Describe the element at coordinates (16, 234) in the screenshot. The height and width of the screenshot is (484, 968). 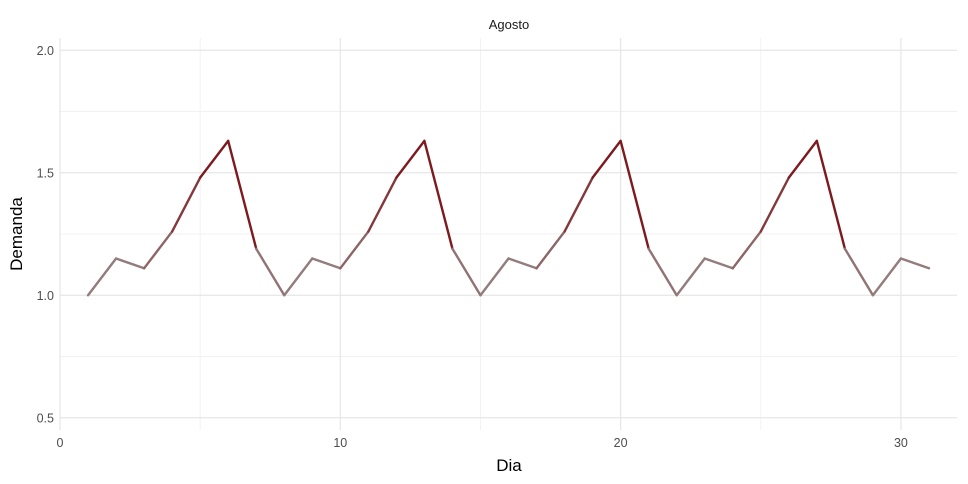
I see `y-axis-title: Demanda` at that location.